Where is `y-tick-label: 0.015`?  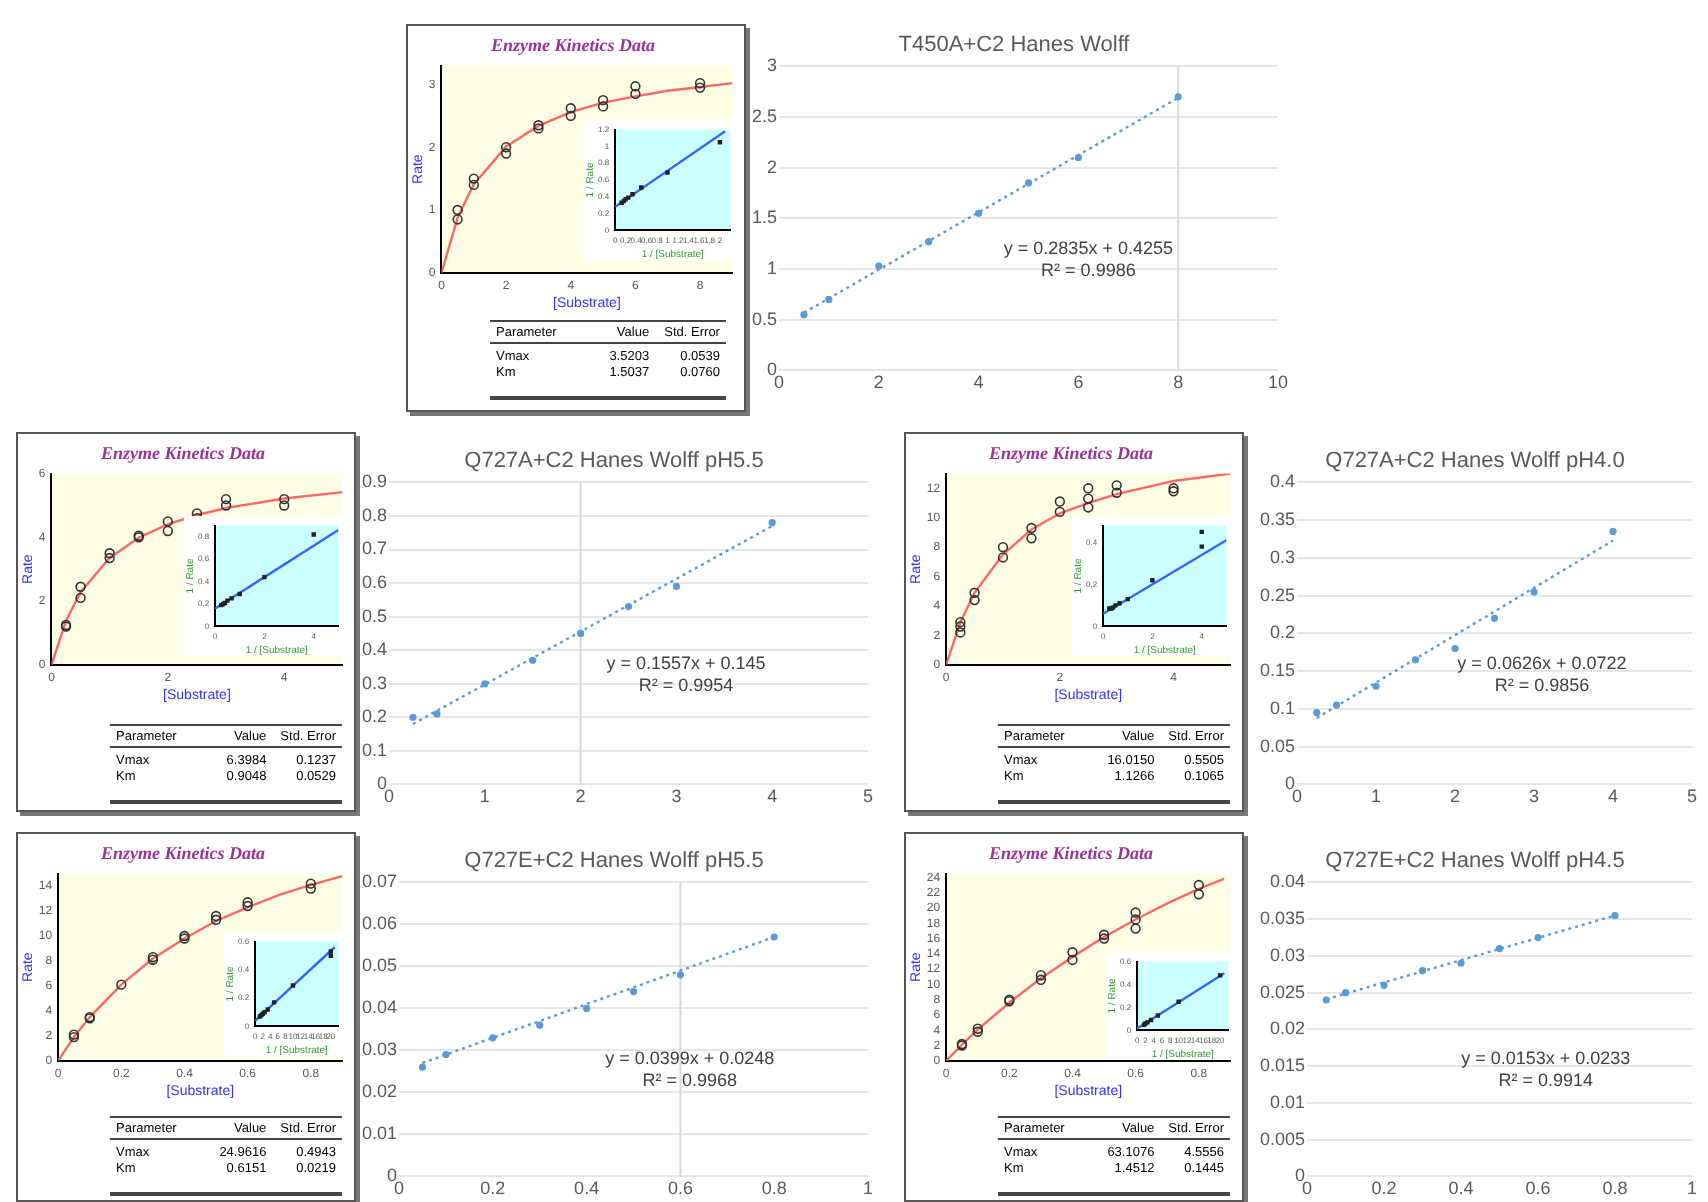
y-tick-label: 0.015 is located at coordinates (1282, 1065).